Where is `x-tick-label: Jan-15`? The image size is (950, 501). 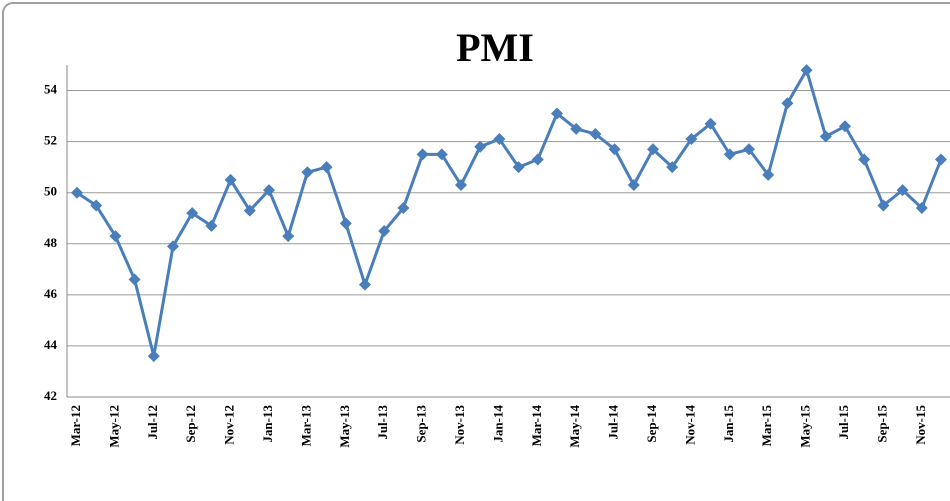 x-tick-label: Jan-15 is located at coordinates (728, 424).